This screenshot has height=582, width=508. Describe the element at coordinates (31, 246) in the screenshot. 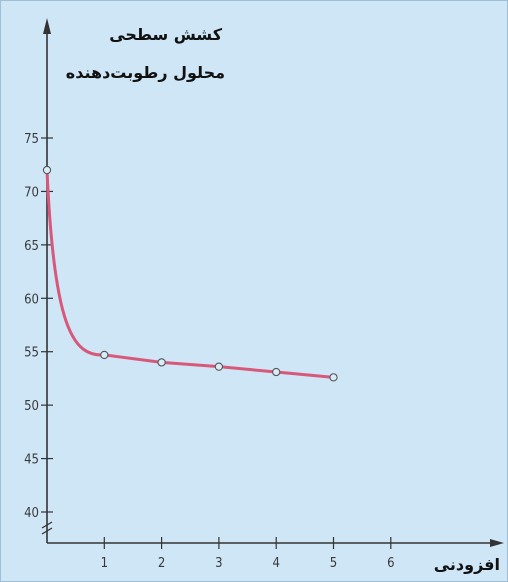

I see `y-tick-label: 65` at that location.